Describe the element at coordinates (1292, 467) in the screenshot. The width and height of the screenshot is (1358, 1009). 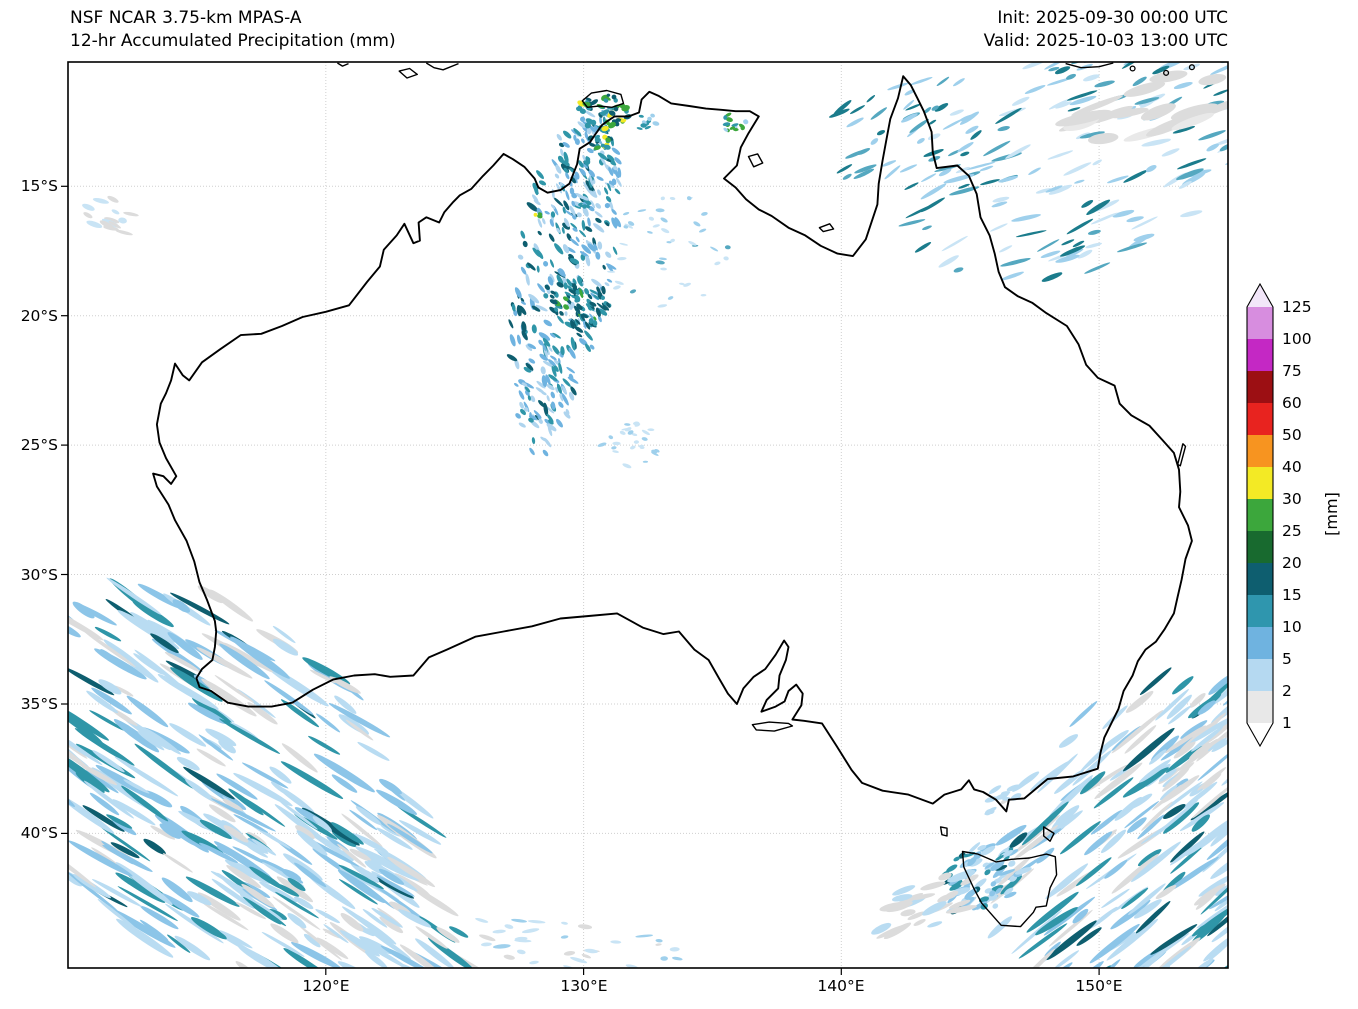
I see `colorbar-tick-label: 40` at that location.